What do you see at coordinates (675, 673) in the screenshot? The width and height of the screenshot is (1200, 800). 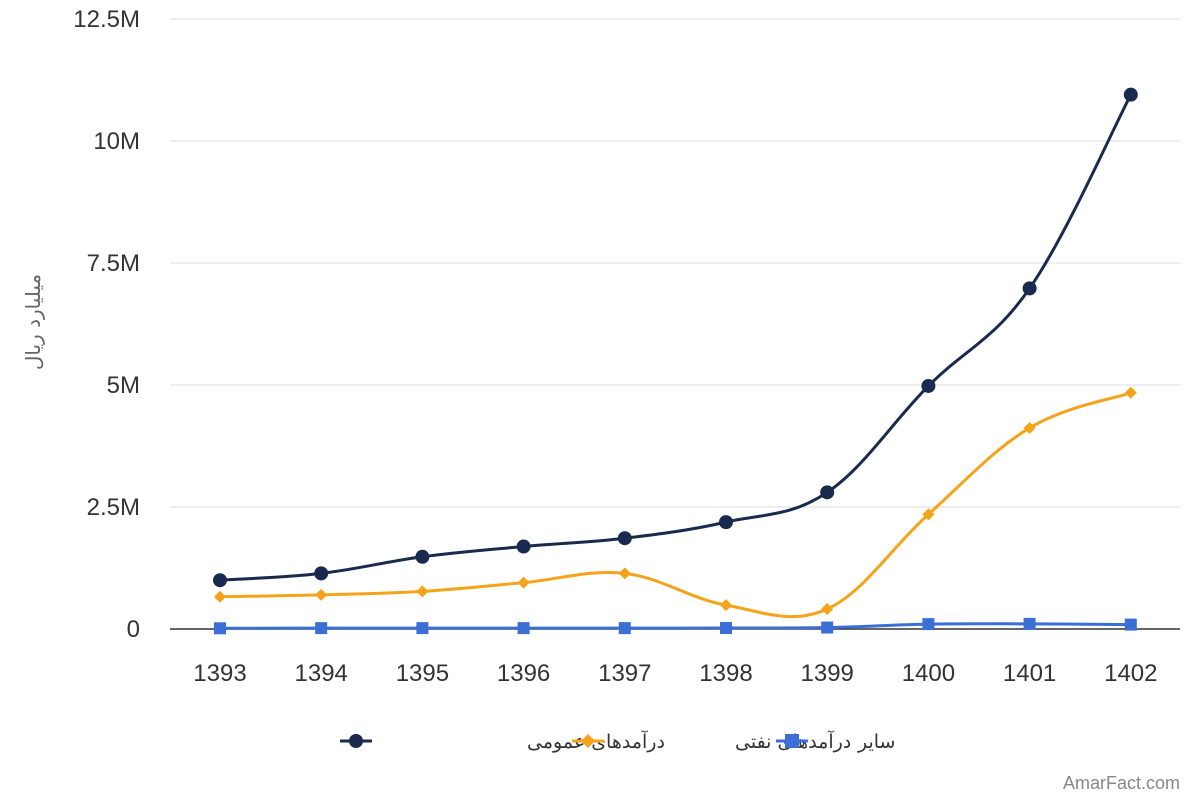 I see `x-axis-ticks: 1393 1394 1395 1396 1397 1398 1399 1400 1401 1402` at bounding box center [675, 673].